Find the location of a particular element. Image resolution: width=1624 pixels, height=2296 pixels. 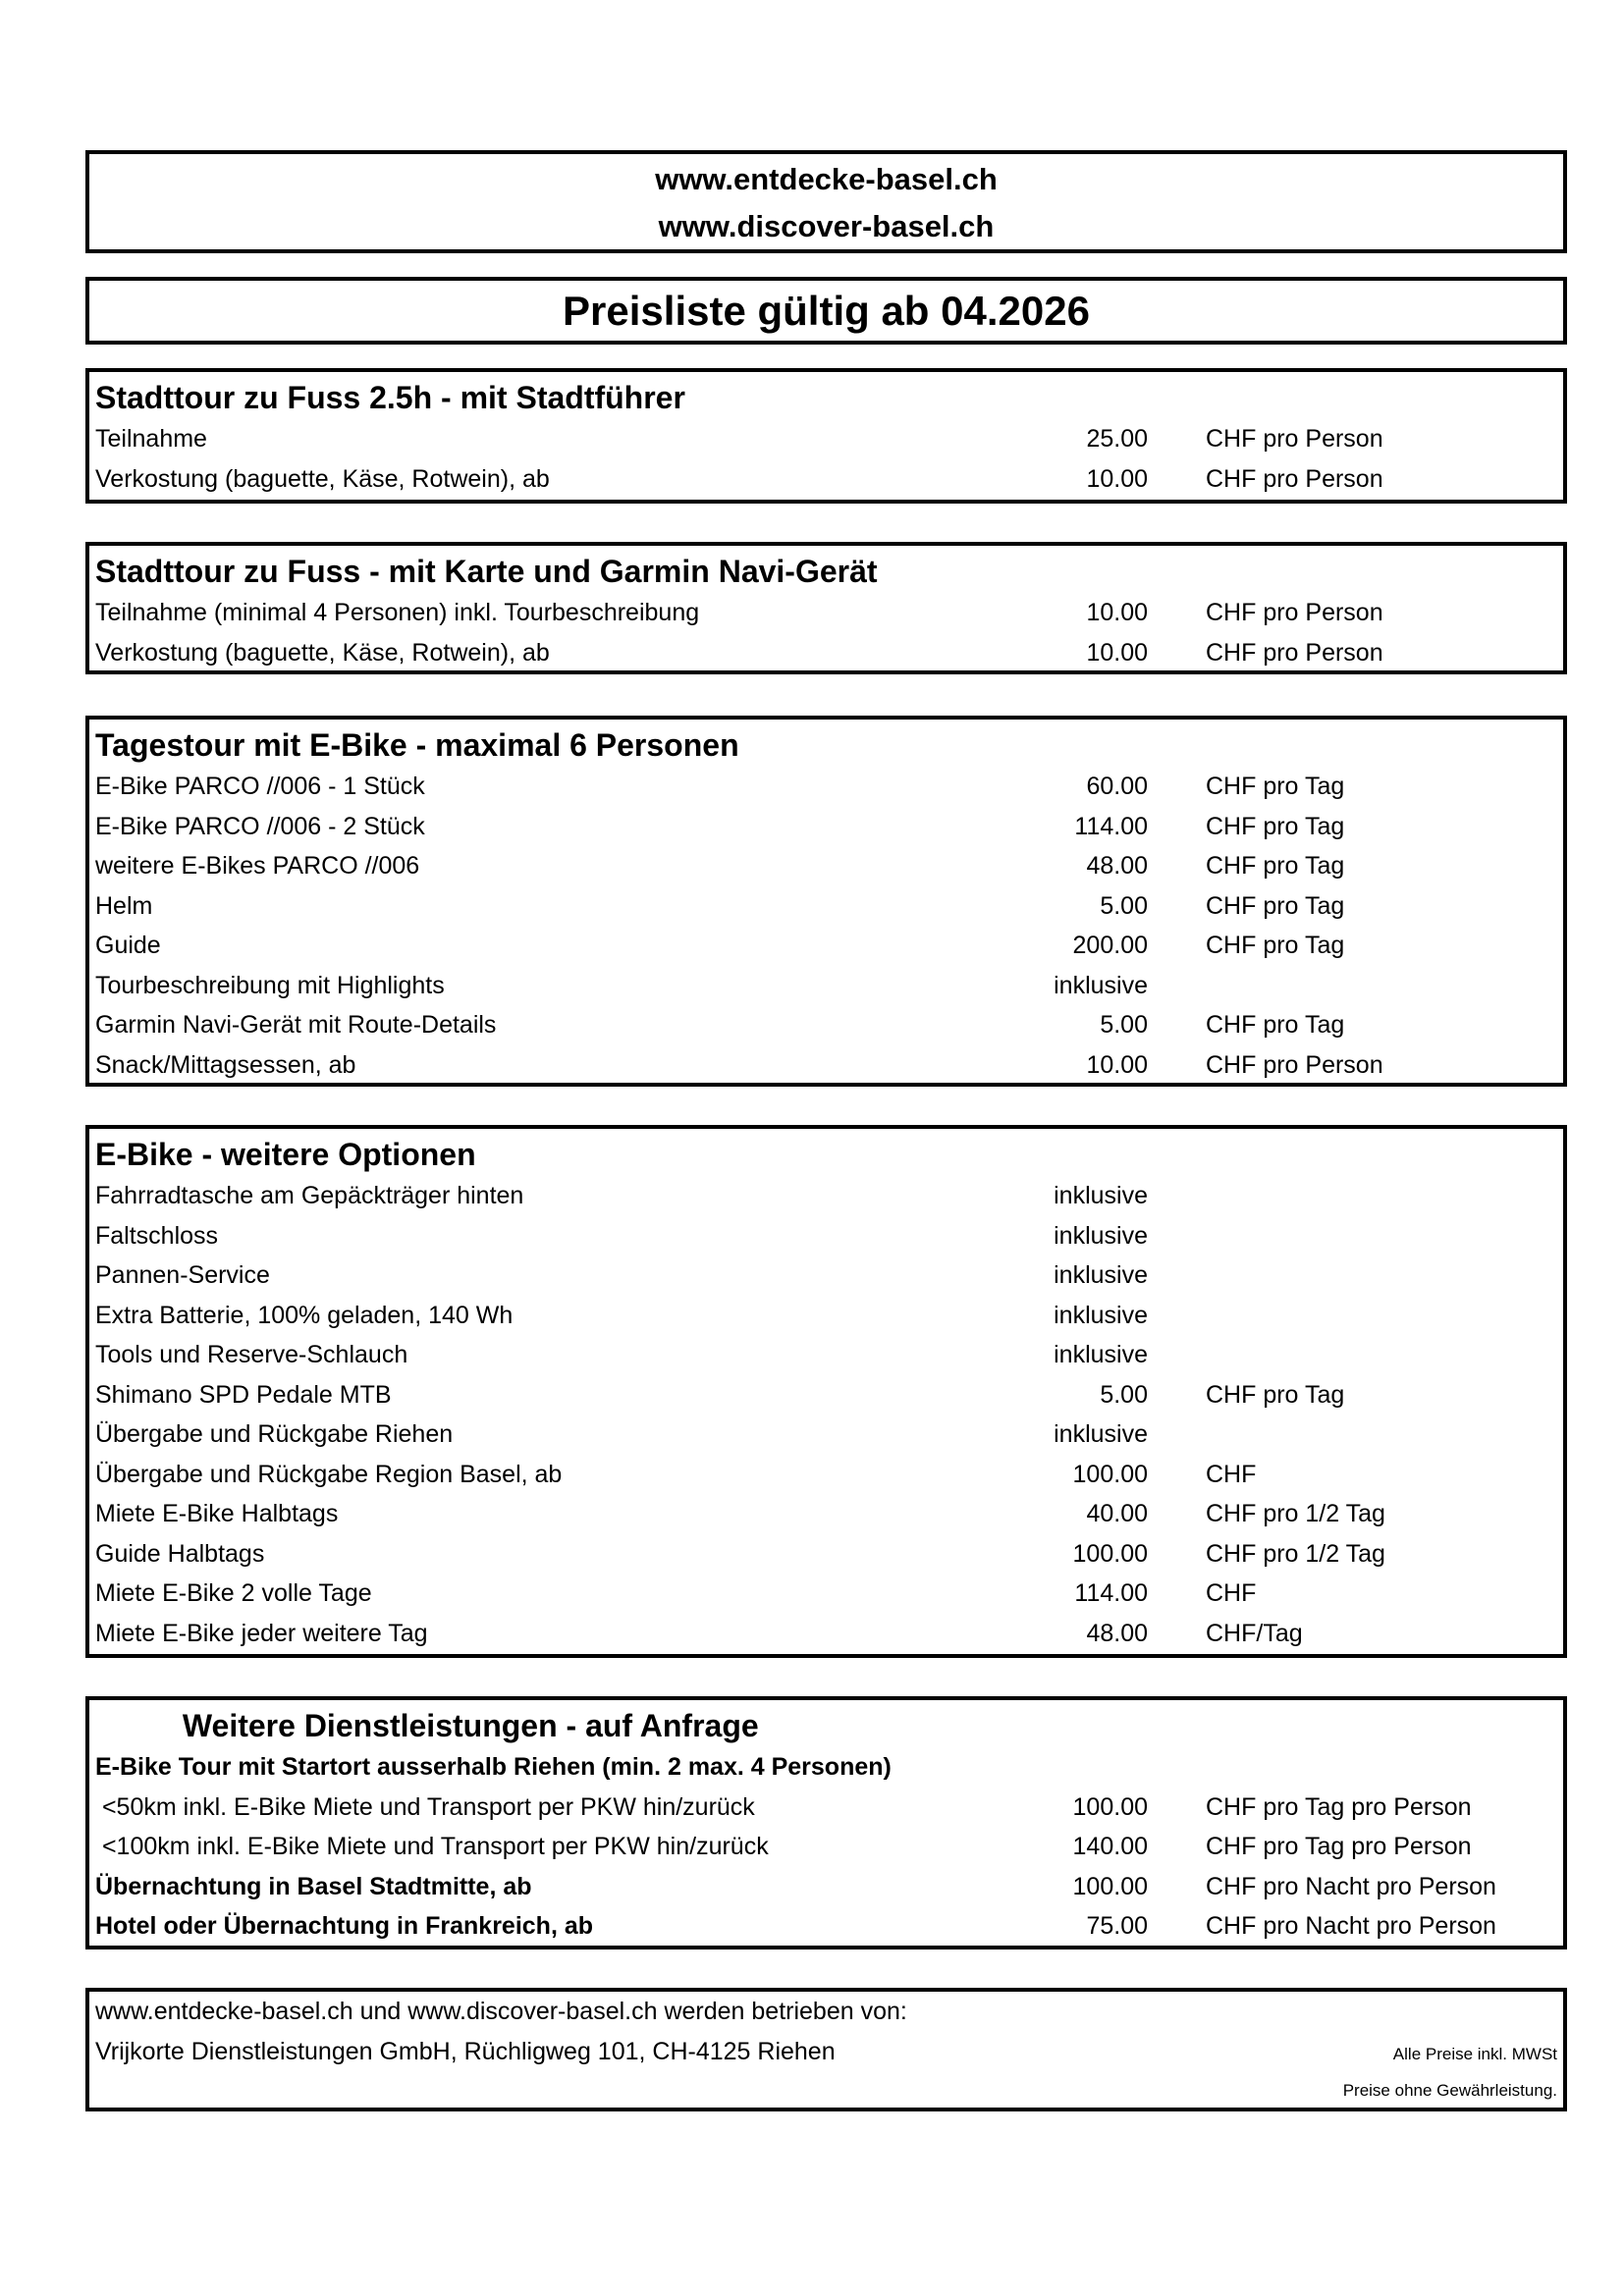

price-row: Guide Halbtags 100.00 CHF pro 1/2 Tag is located at coordinates (826, 1555).